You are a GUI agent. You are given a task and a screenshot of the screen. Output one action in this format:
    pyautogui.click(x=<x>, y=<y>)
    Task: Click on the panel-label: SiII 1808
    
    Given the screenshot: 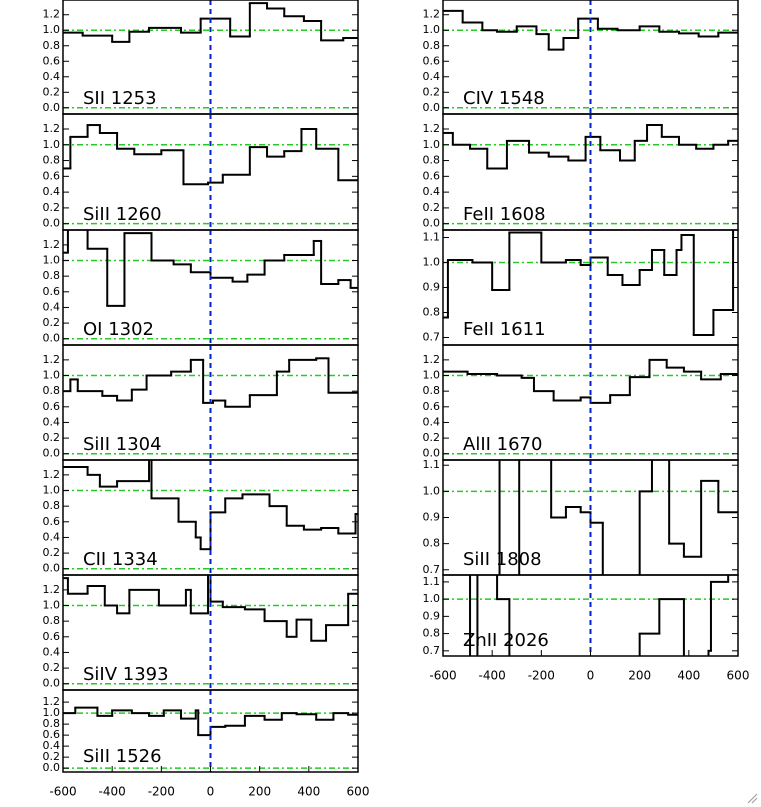 What is the action you would take?
    pyautogui.click(x=502, y=559)
    